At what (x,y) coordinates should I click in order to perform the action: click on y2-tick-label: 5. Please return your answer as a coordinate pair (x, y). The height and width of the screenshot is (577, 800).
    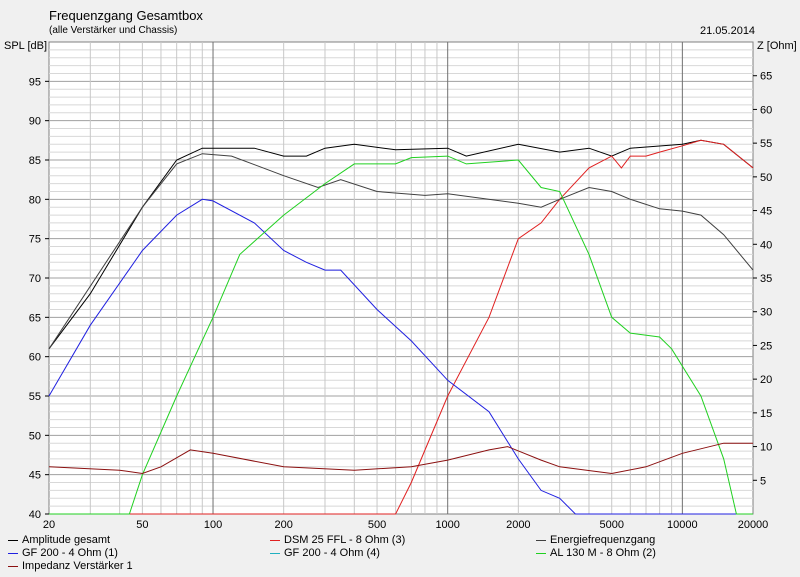
    Looking at the image, I should click on (763, 481).